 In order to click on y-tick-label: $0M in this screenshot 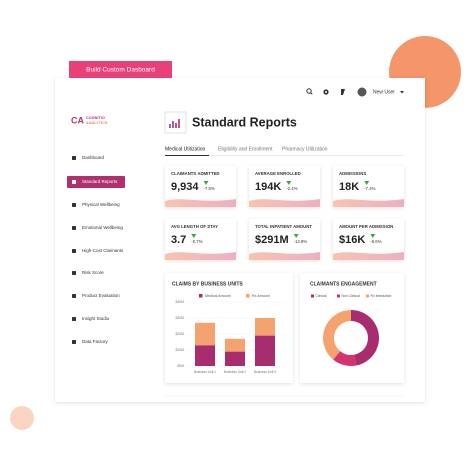, I will do `click(180, 366)`.